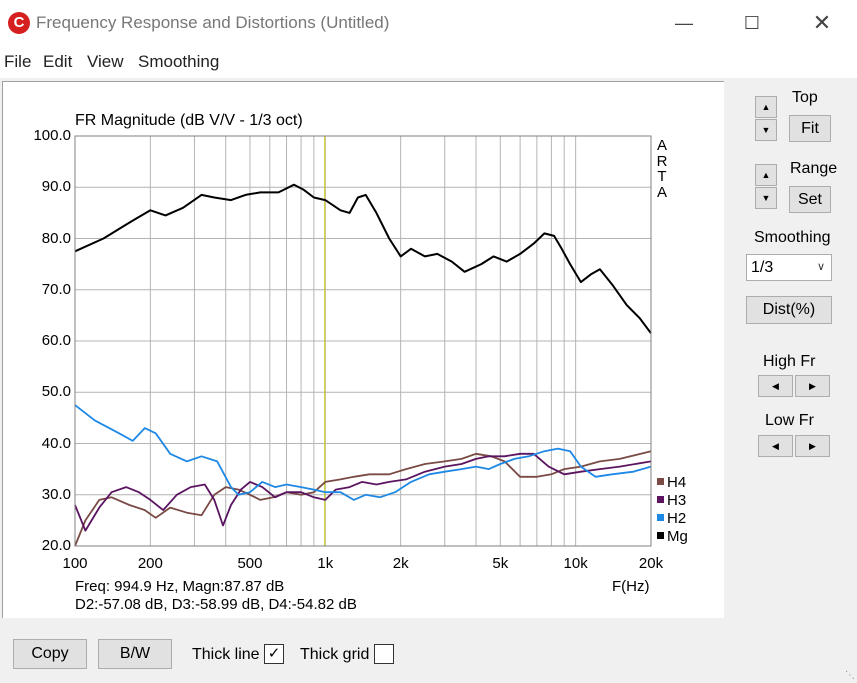 This screenshot has height=683, width=857. Describe the element at coordinates (766, 198) in the screenshot. I see `range-down-button: ▼` at that location.